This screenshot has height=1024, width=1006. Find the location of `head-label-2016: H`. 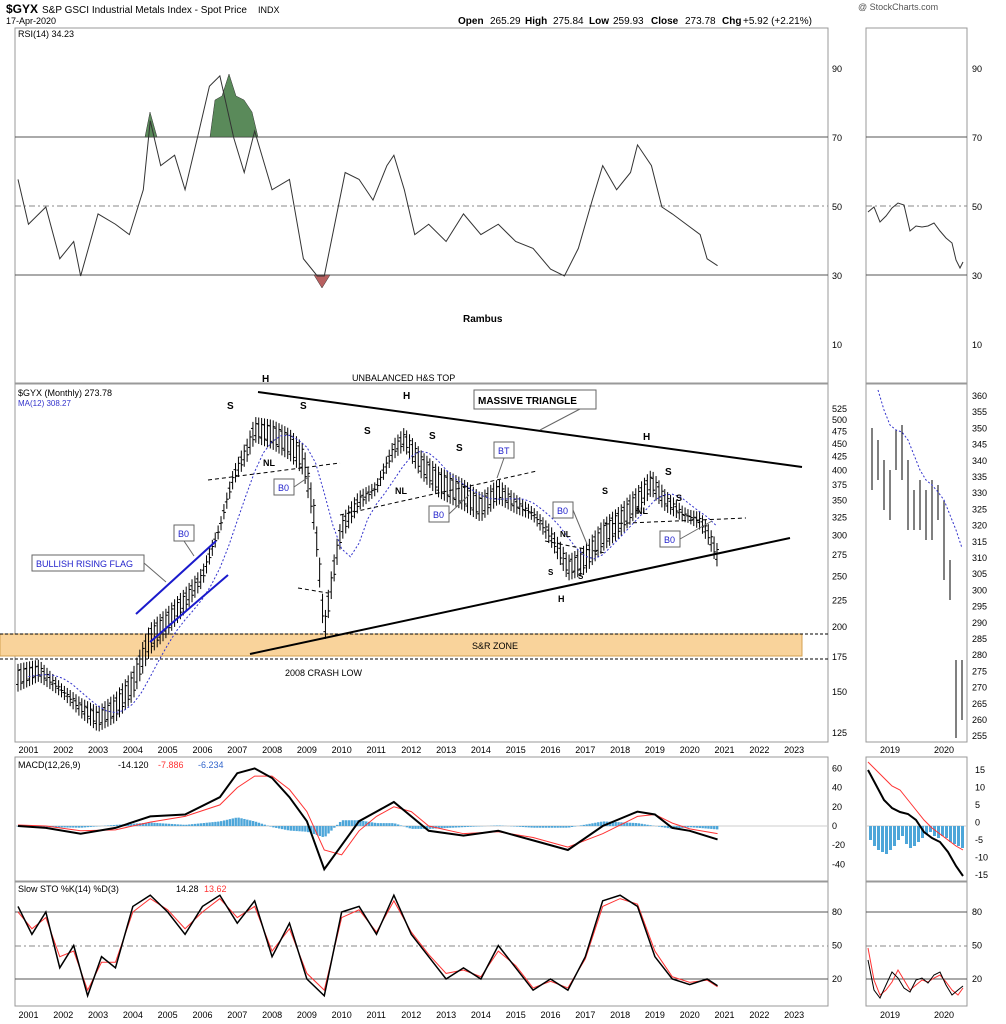

head-label-2016: H is located at coordinates (561, 599).